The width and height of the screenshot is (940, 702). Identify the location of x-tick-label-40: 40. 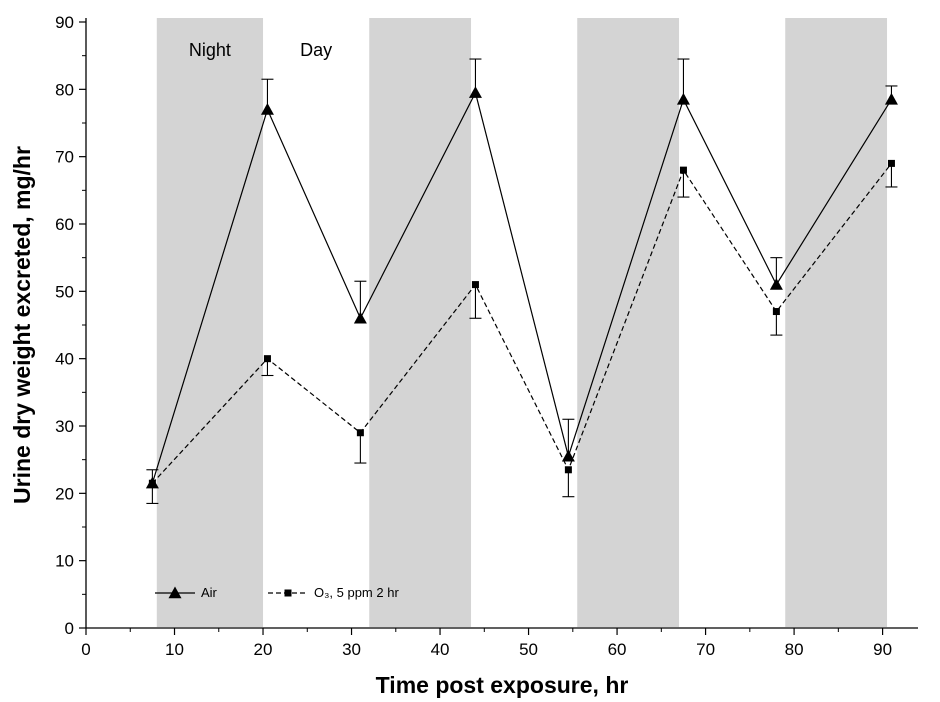
(440, 649).